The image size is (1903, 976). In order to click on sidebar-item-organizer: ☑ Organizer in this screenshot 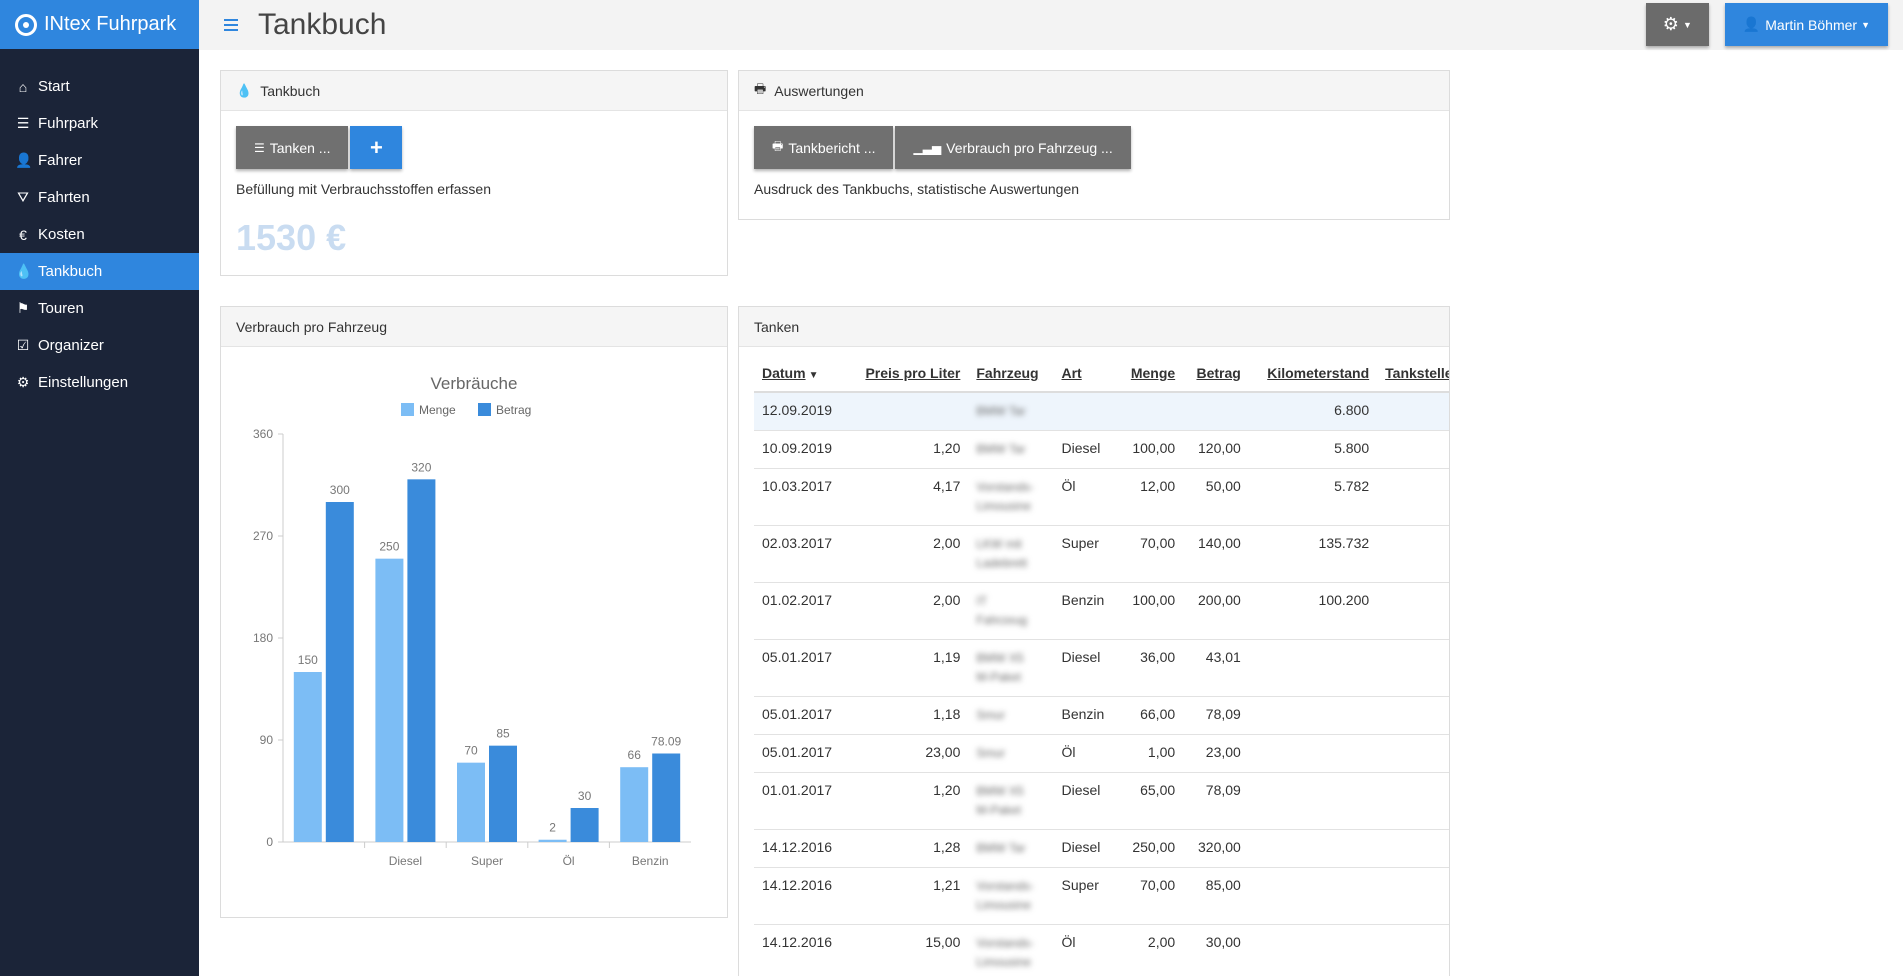, I will do `click(99, 345)`.